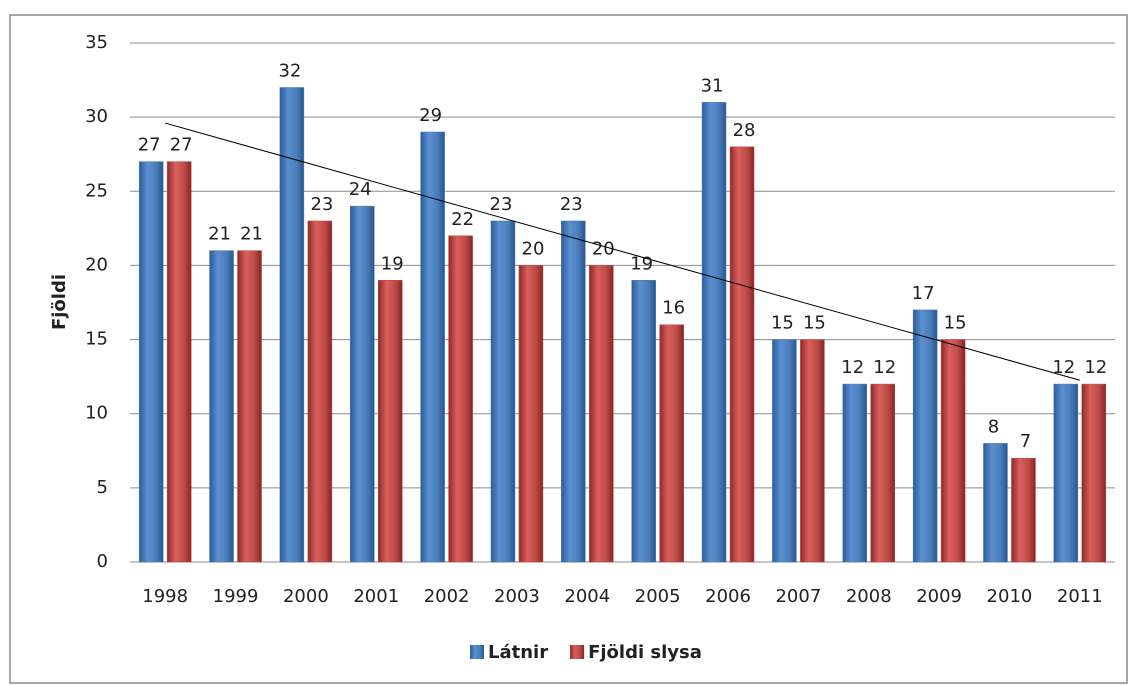  I want to click on legend-label: Fjöldi slysa, so click(645, 652).